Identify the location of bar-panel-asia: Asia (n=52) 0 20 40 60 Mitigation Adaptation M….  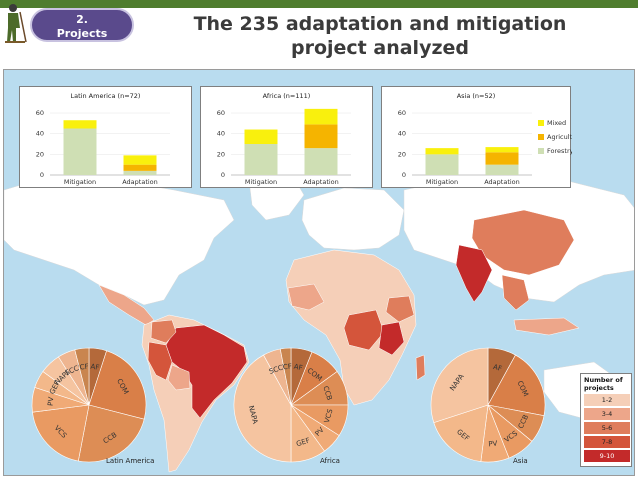
(476, 137).